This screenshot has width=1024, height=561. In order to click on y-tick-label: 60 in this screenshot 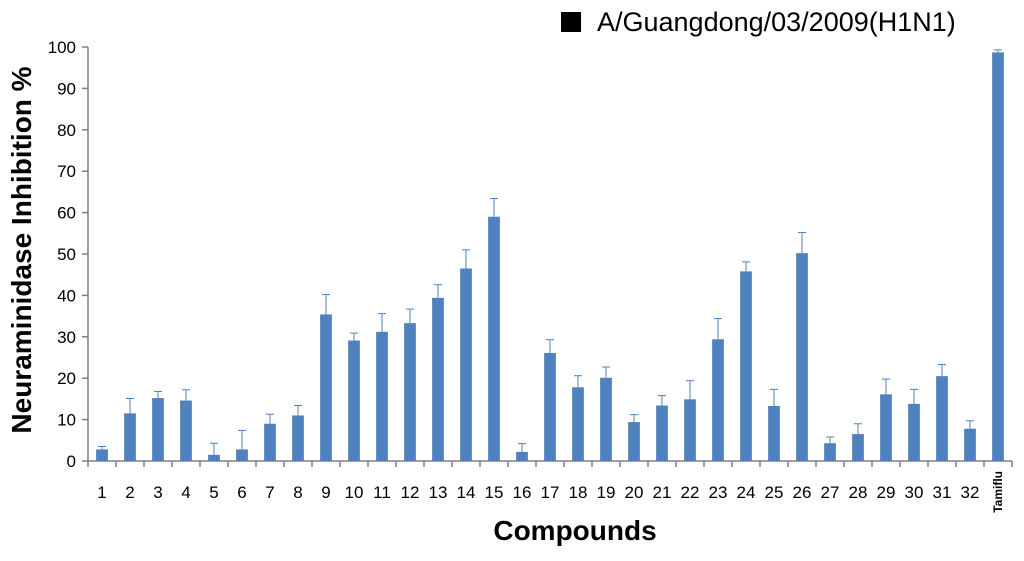, I will do `click(66, 213)`.